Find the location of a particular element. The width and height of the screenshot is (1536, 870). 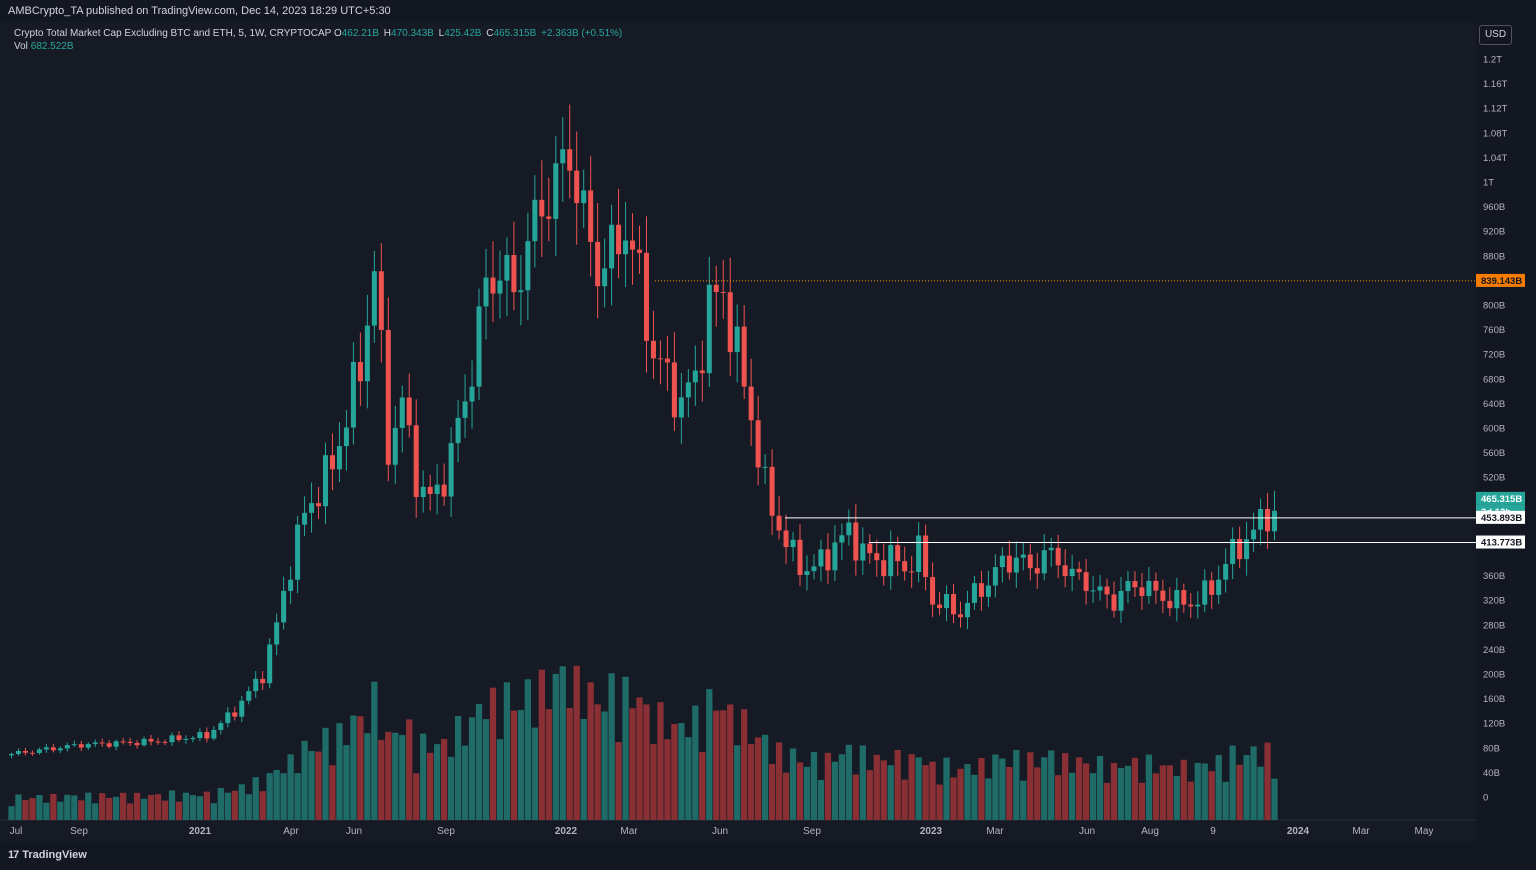

y-tick-label: 240B is located at coordinates (1494, 650).